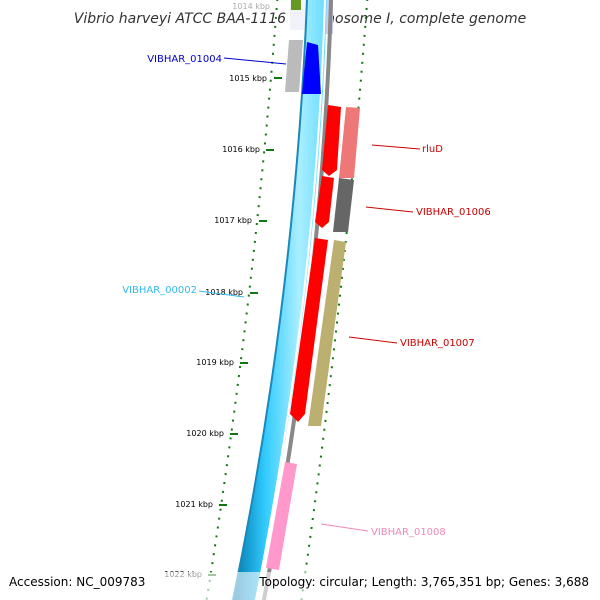 The image size is (600, 600). I want to click on label-rlud: rluD, so click(432, 149).